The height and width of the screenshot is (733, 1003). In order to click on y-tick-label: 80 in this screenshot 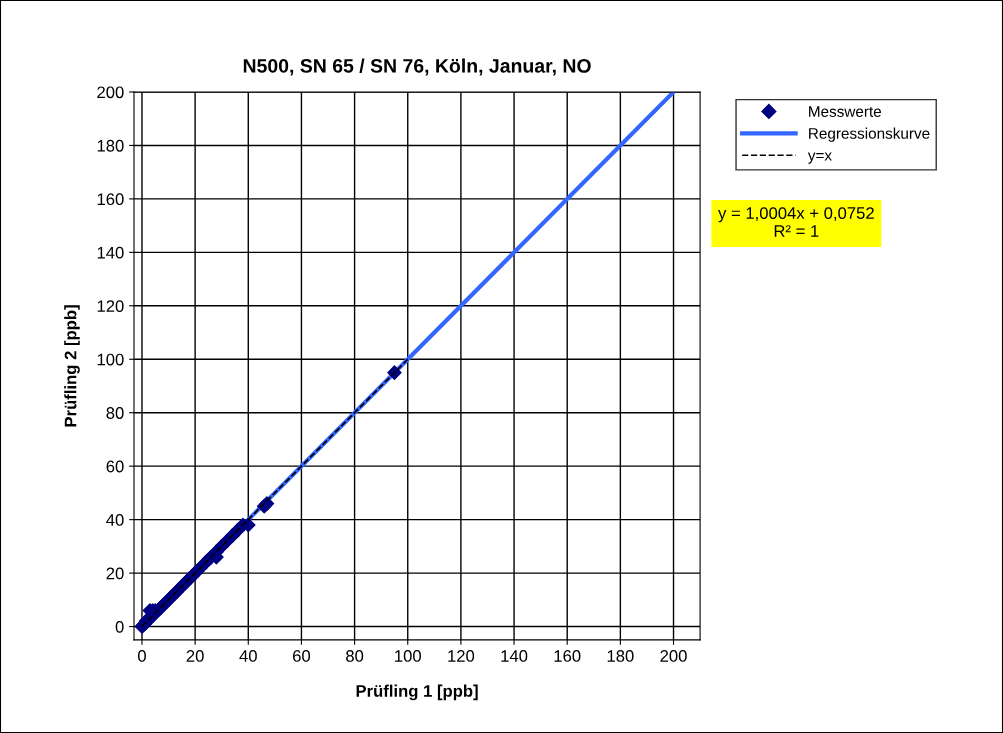, I will do `click(115, 413)`.